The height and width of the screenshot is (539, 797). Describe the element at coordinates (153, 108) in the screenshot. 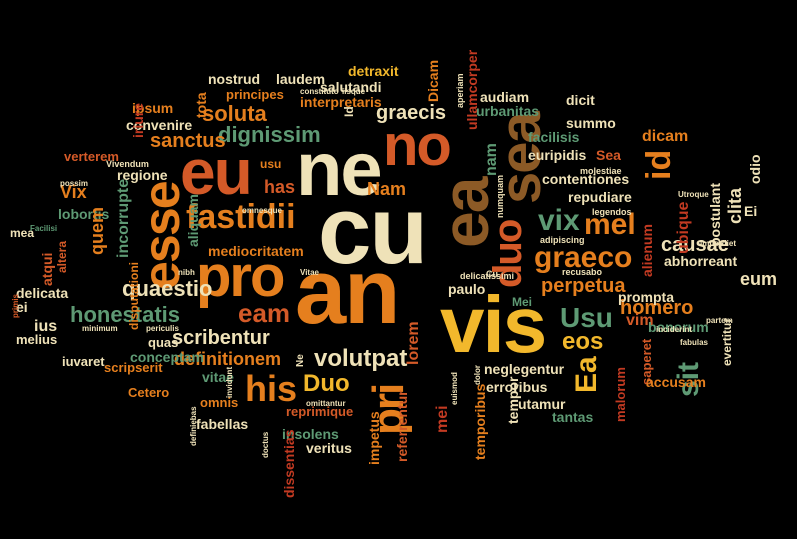

I see `word-ipsum: ipsum` at that location.